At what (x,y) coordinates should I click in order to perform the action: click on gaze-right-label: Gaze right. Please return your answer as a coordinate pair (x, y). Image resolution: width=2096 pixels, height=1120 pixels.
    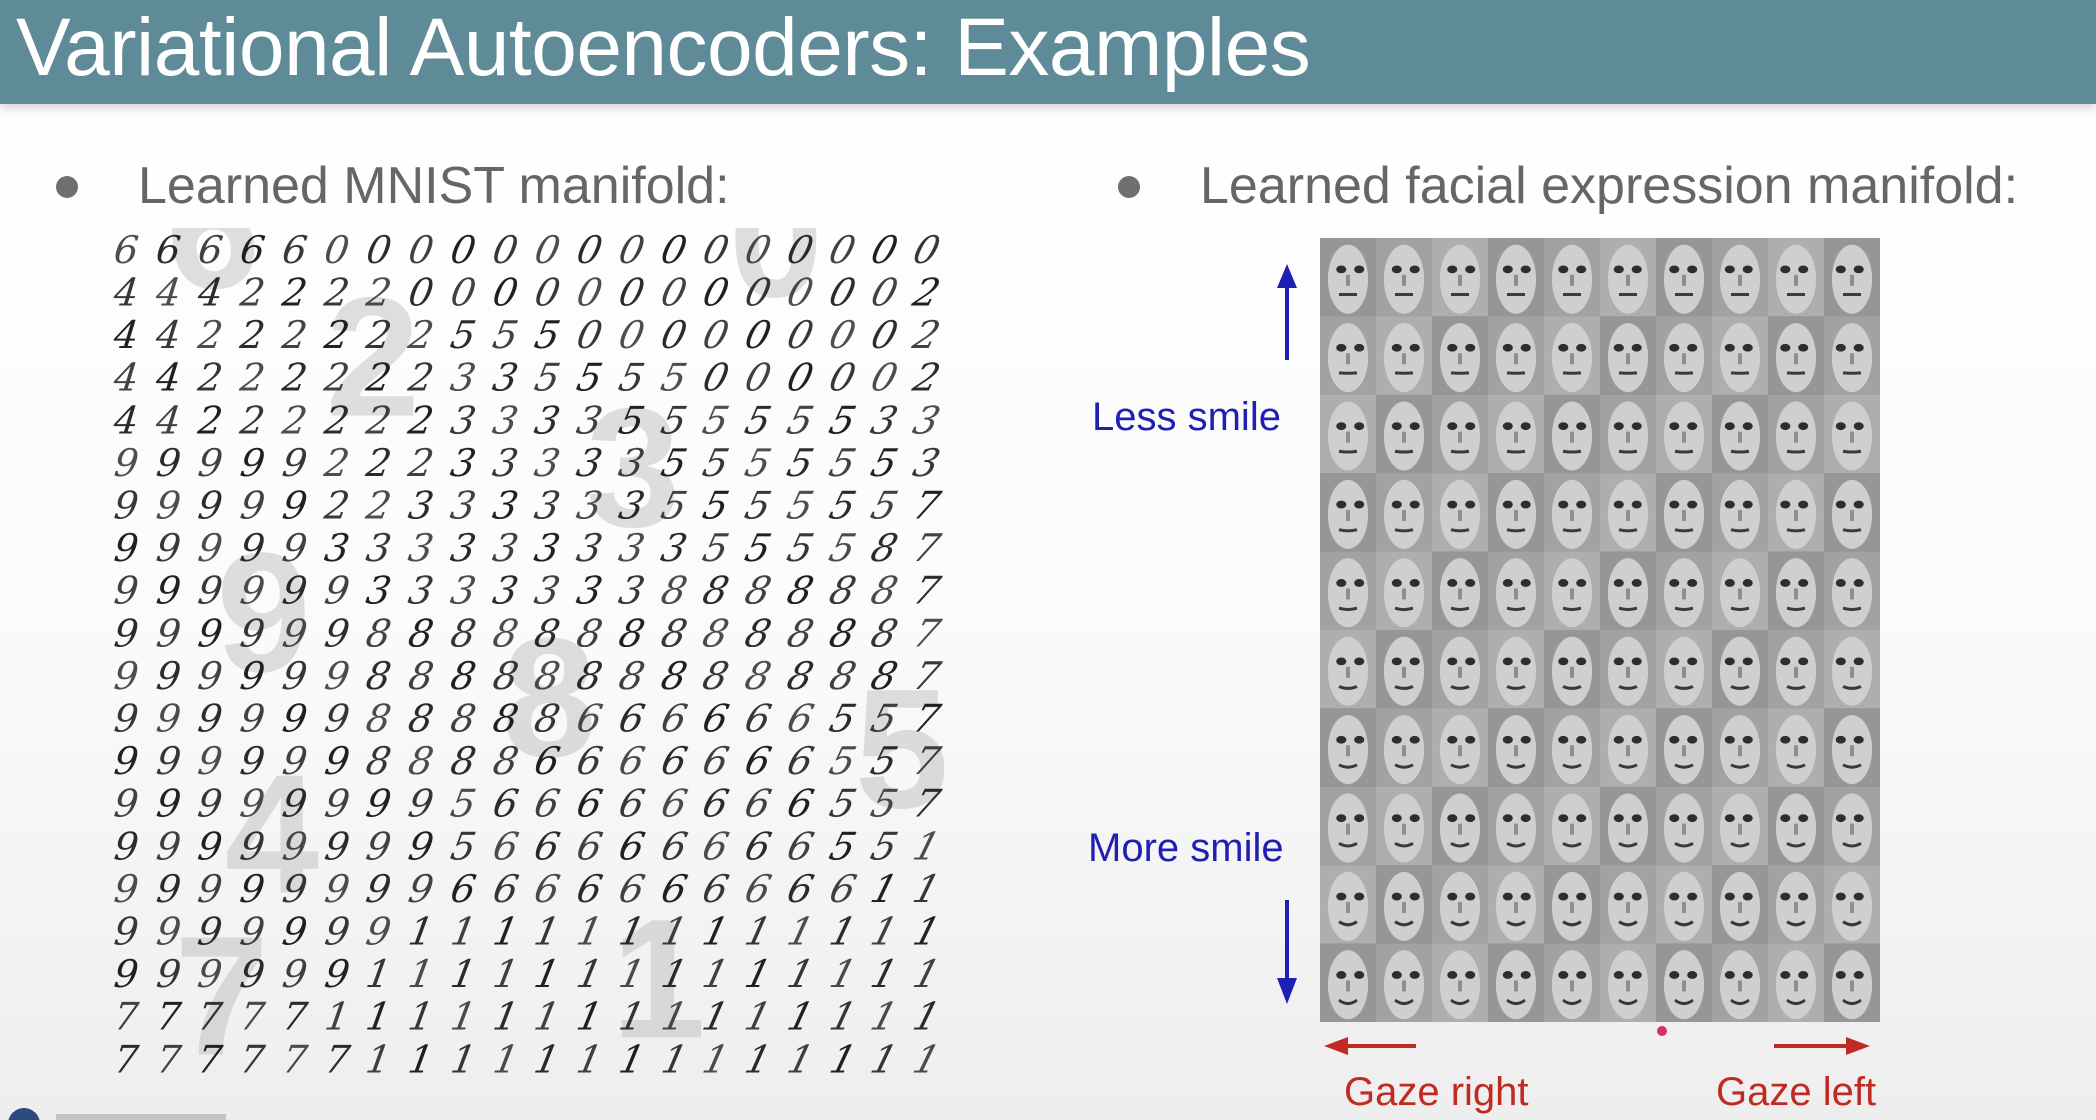
    Looking at the image, I should click on (1436, 1092).